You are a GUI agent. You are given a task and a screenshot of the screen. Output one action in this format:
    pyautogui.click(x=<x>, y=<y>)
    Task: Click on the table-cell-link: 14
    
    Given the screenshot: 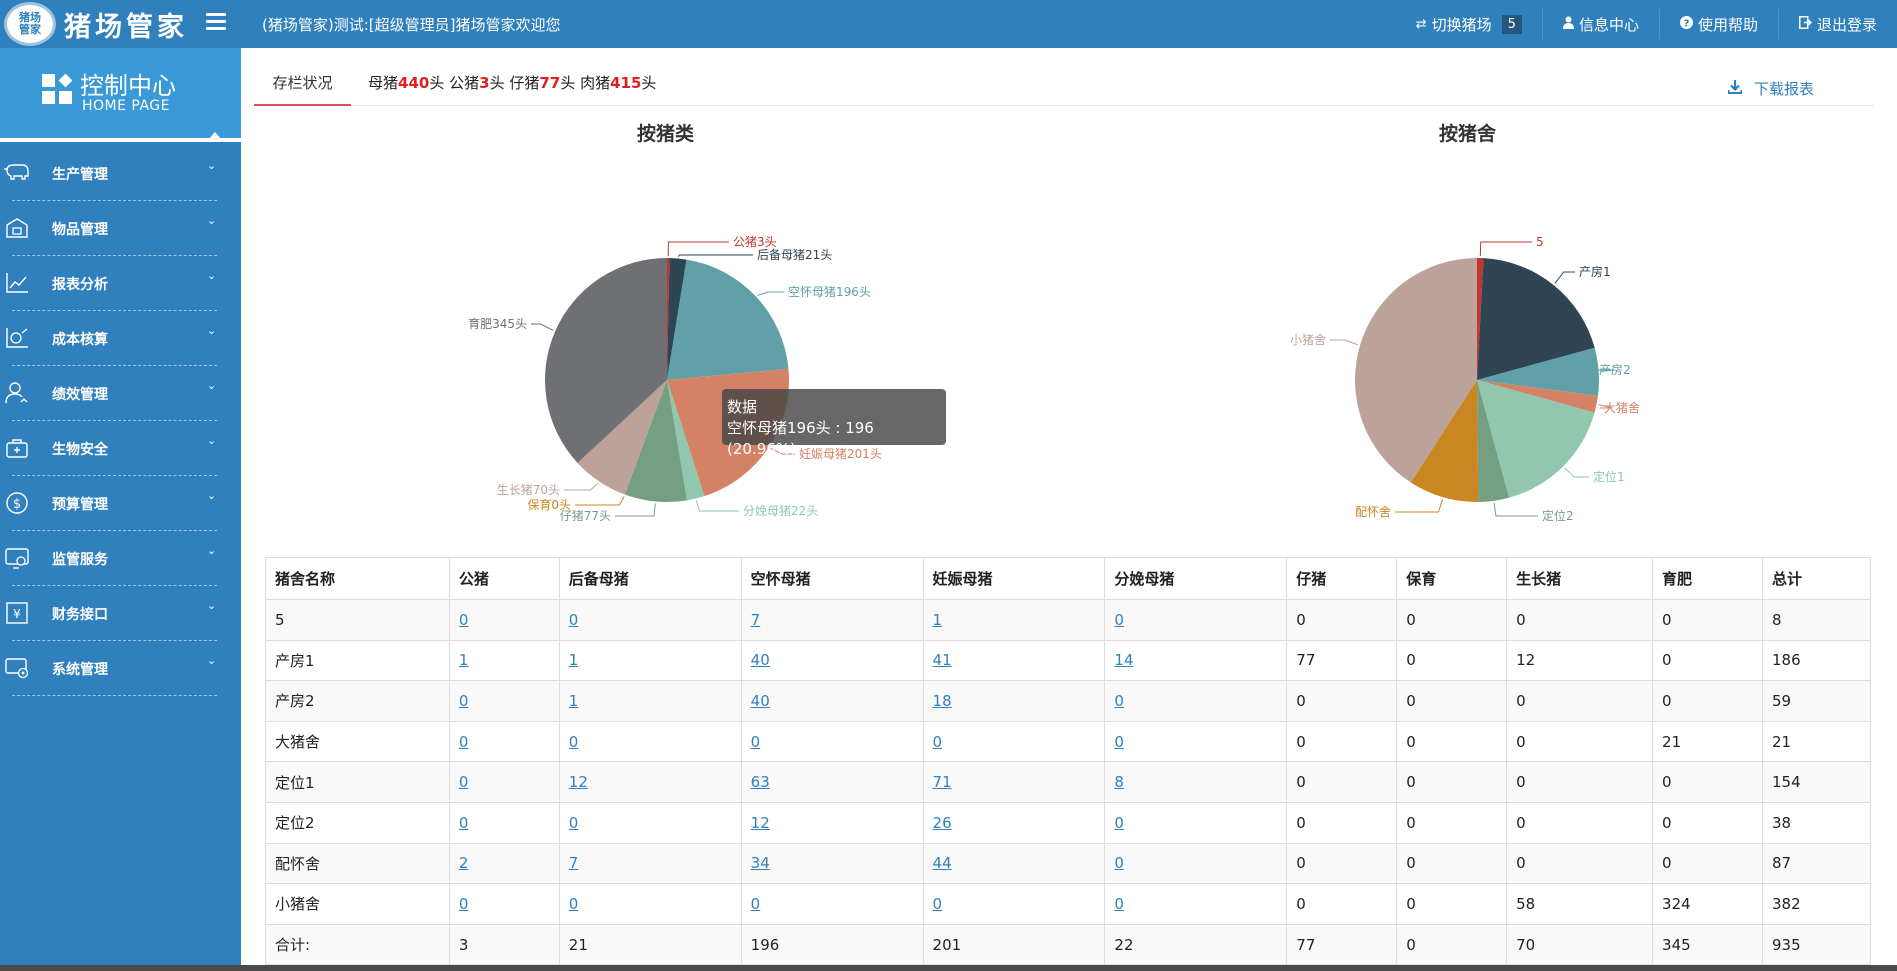 What is the action you would take?
    pyautogui.click(x=1124, y=660)
    